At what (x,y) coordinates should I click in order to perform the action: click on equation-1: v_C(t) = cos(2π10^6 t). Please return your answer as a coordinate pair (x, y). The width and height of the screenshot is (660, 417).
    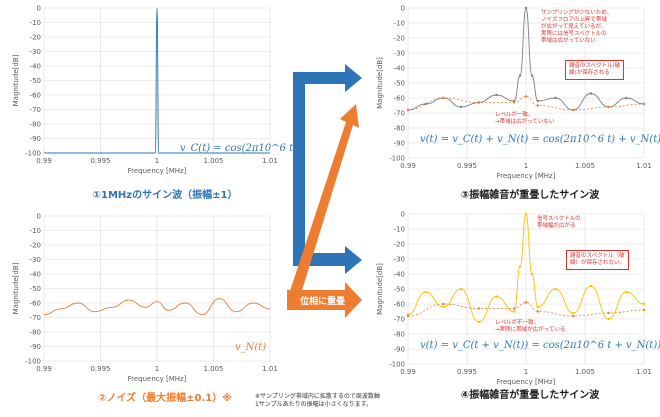
    Looking at the image, I should click on (239, 148).